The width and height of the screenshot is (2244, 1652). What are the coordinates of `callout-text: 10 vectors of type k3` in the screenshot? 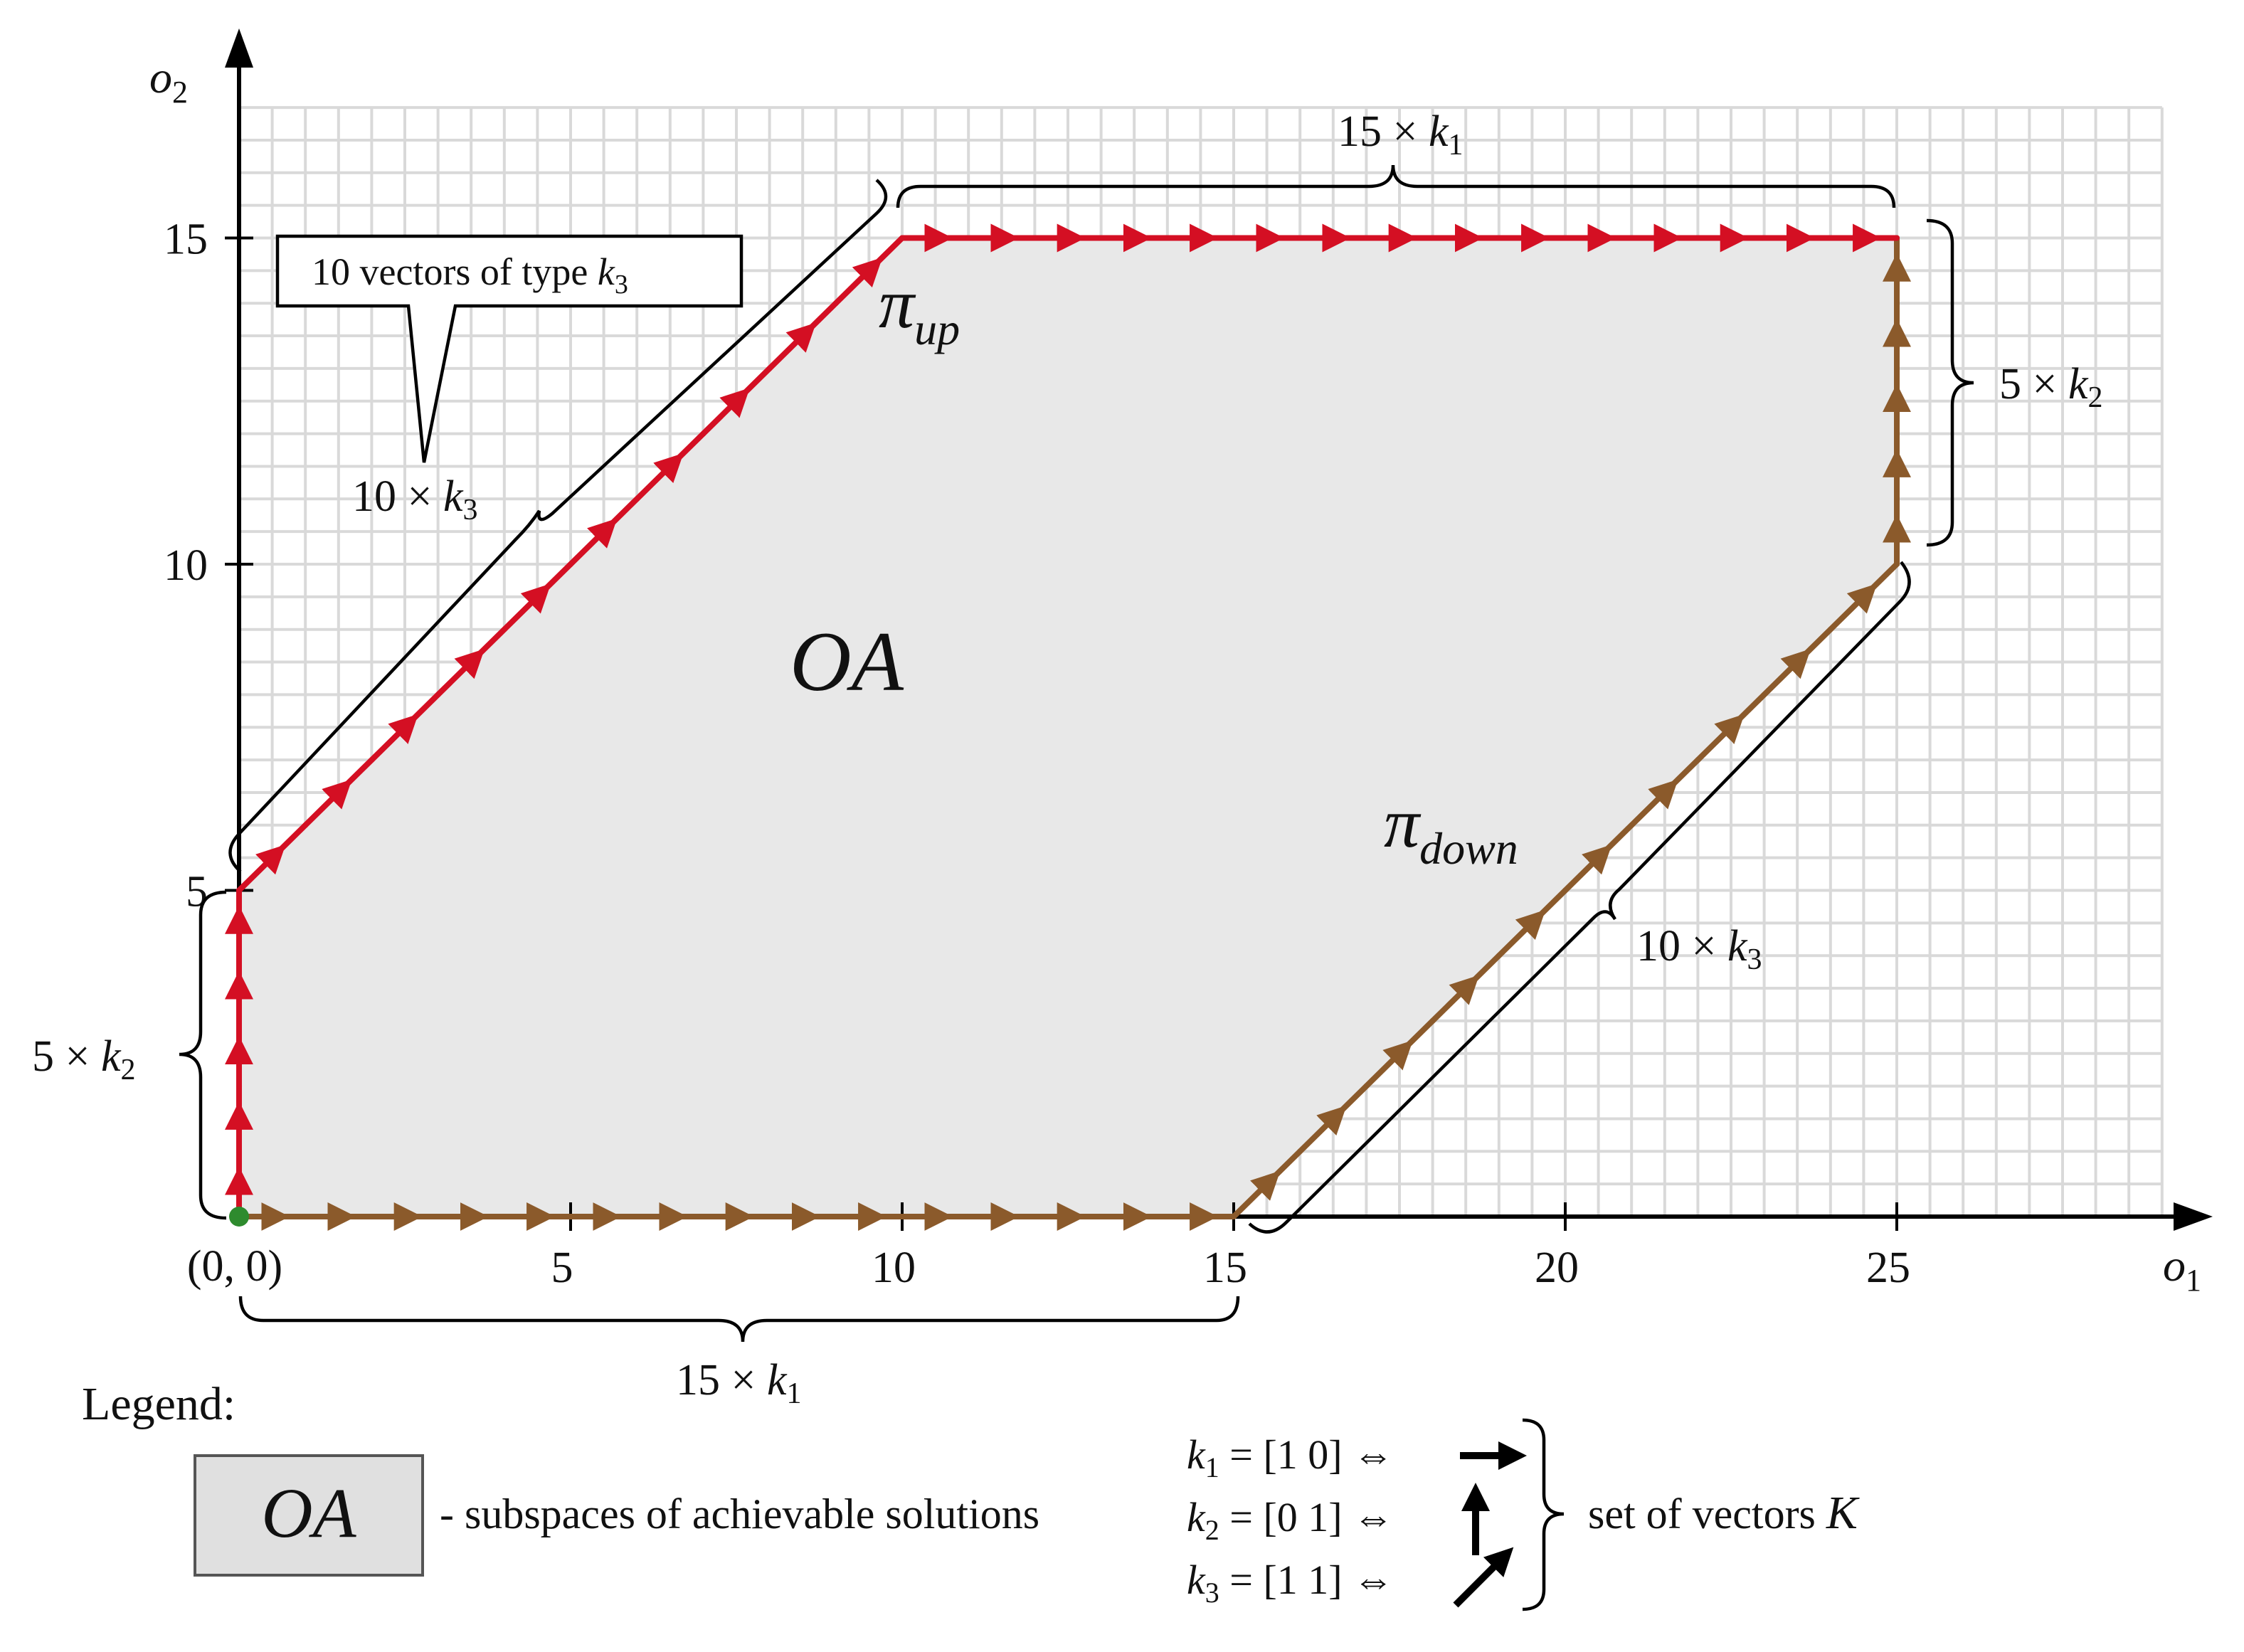 It's located at (470, 275).